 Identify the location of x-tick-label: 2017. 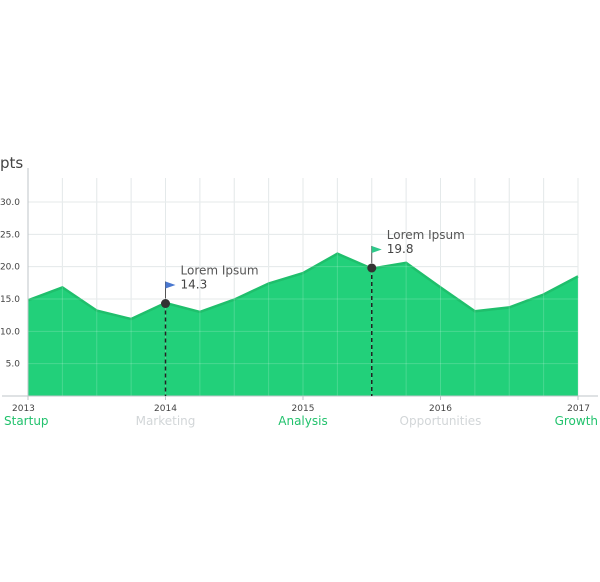
(578, 409).